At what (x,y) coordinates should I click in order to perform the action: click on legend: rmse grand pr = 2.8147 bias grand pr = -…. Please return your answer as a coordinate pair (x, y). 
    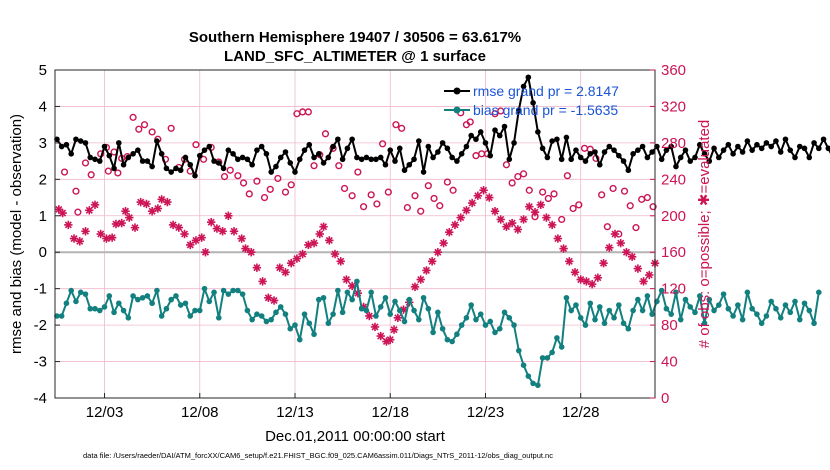
    Looking at the image, I should click on (531, 100).